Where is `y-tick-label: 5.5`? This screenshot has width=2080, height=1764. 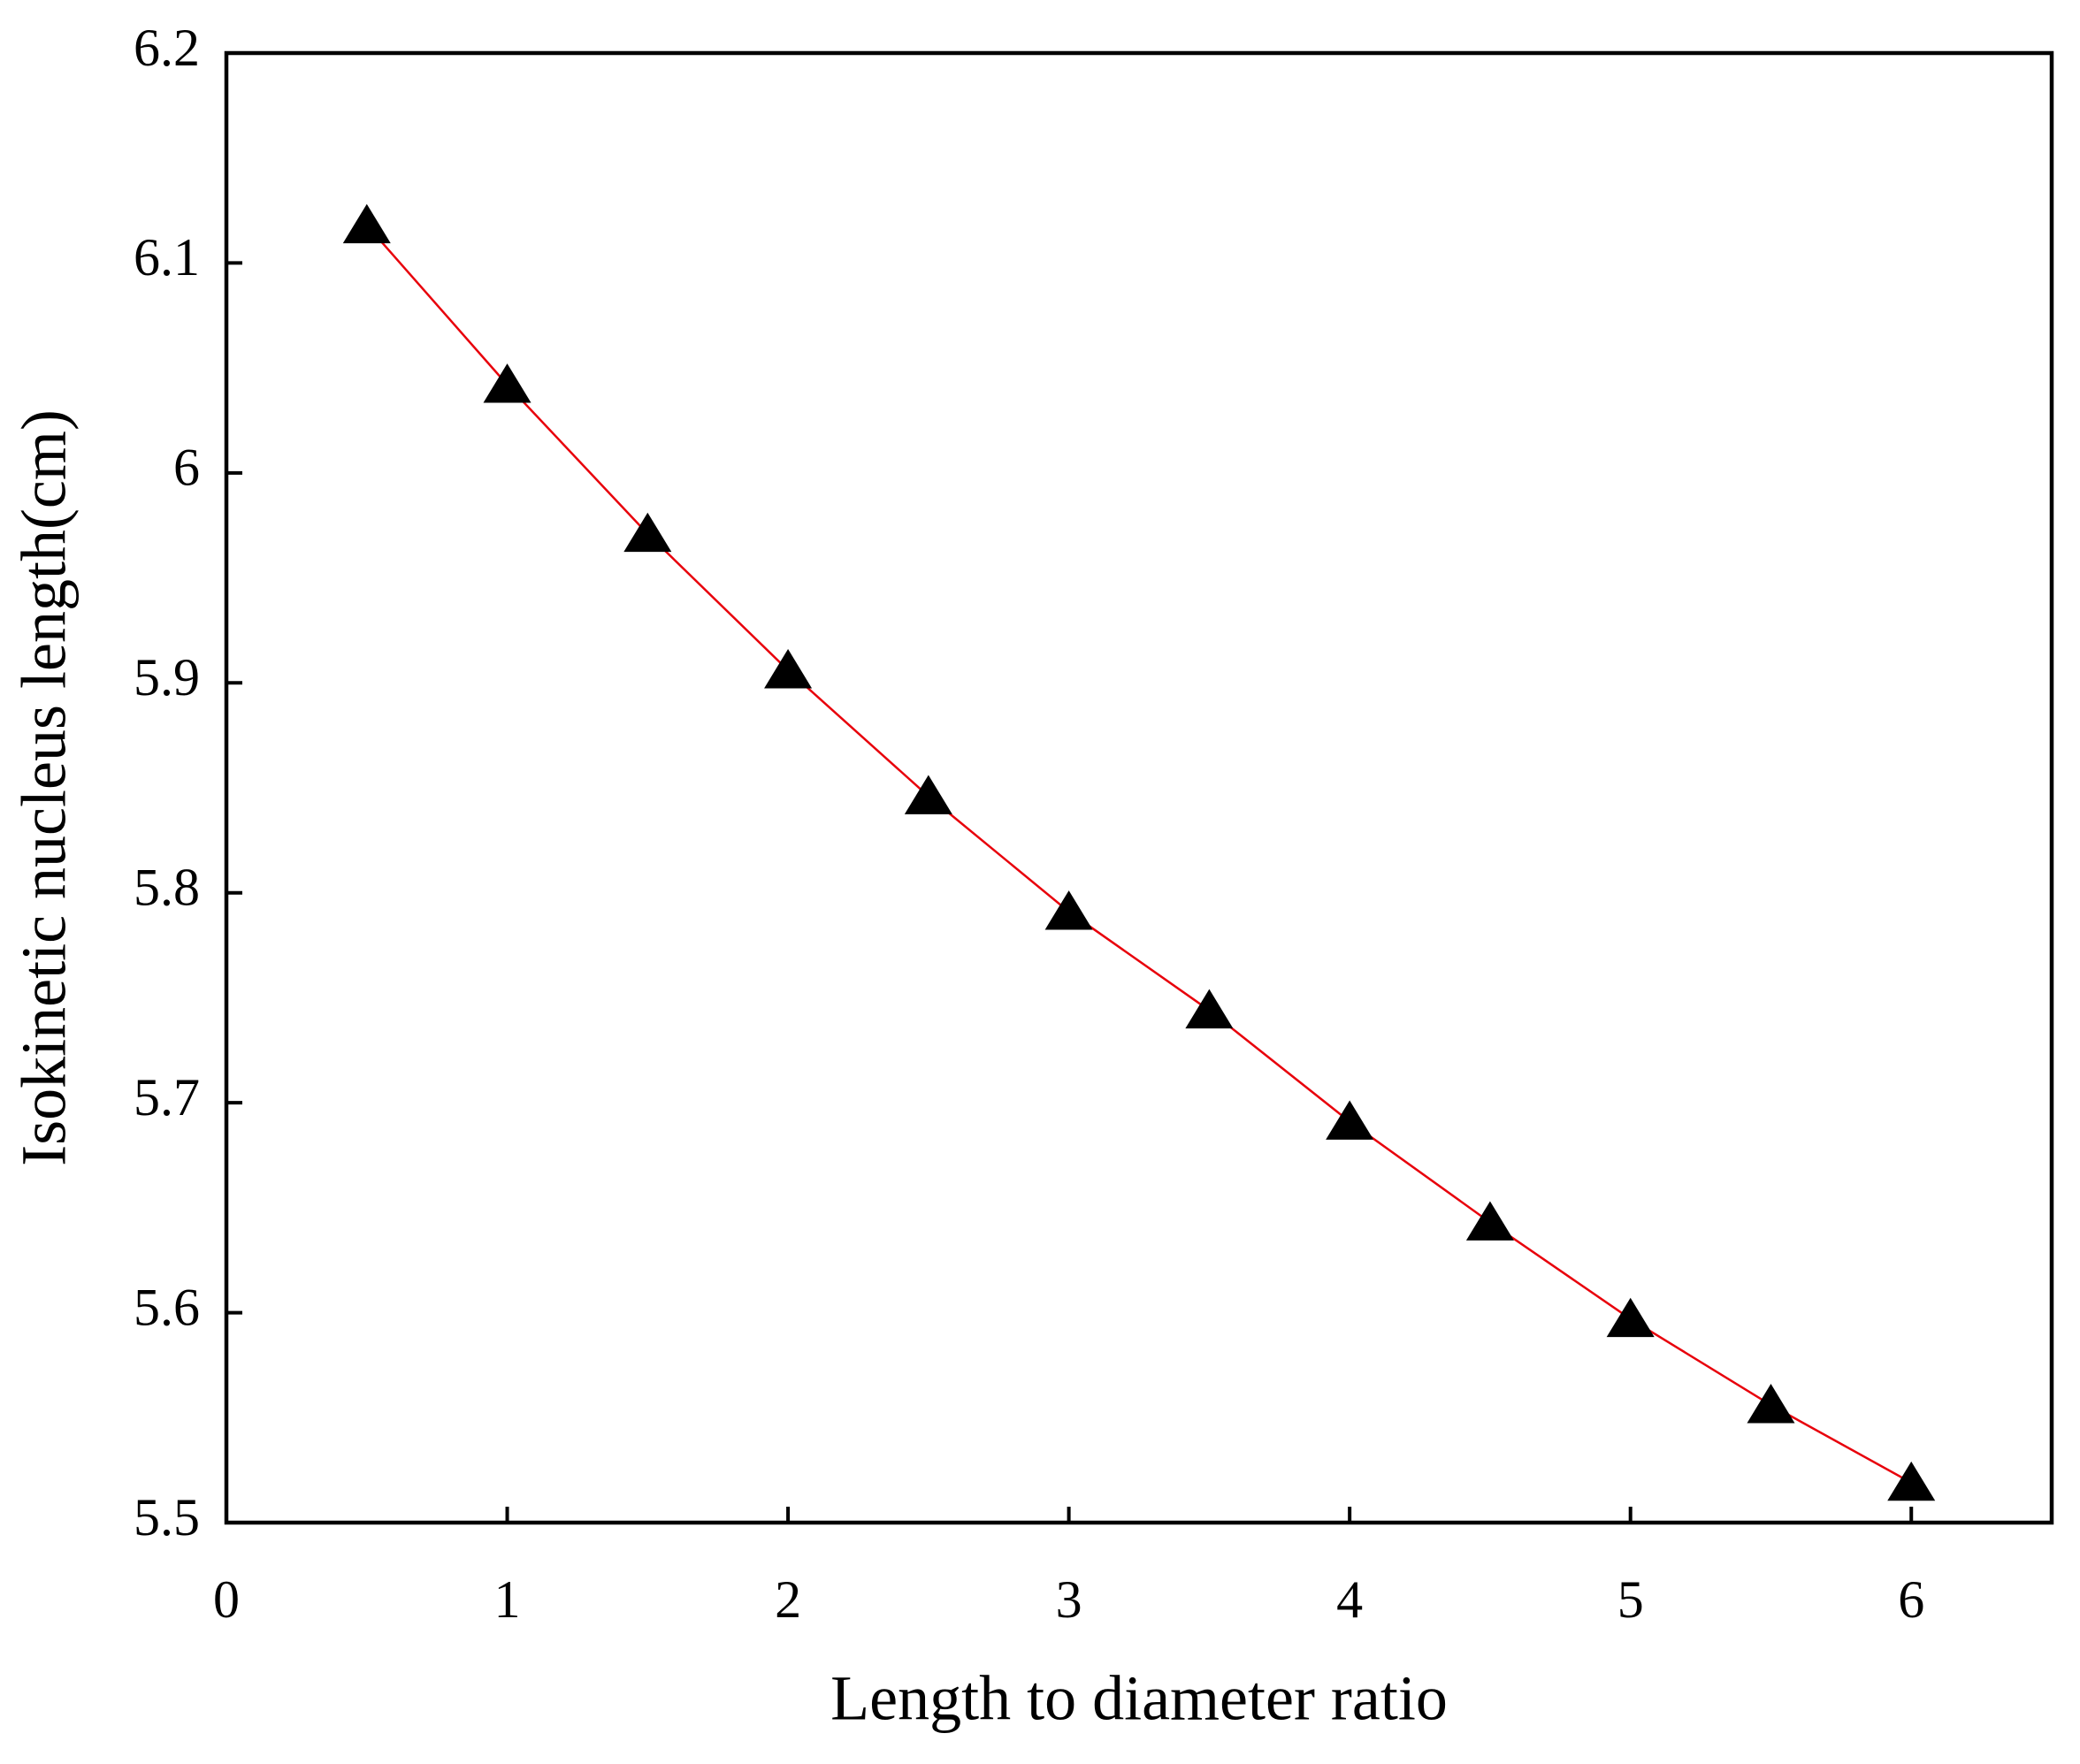 y-tick-label: 5.5 is located at coordinates (167, 1517).